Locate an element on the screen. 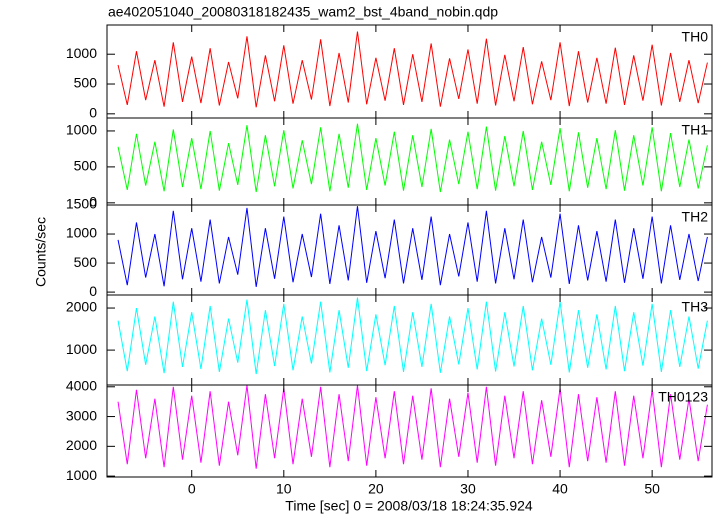 The height and width of the screenshot is (516, 717). panel-label: TH0123 is located at coordinates (683, 397).